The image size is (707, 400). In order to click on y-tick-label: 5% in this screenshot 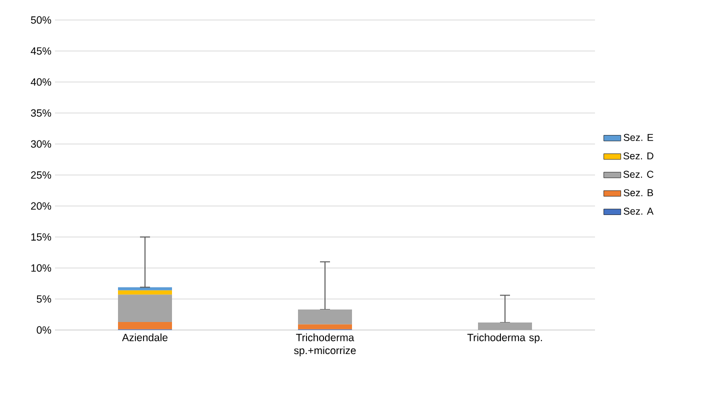, I will do `click(44, 299)`.